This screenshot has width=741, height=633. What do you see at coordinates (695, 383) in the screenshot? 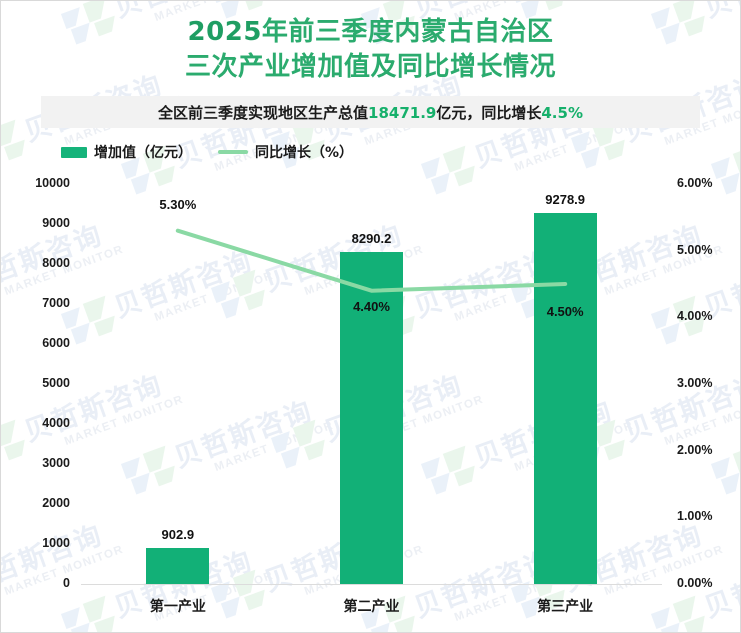
I see `y-axis-right-tick: 3.00%` at bounding box center [695, 383].